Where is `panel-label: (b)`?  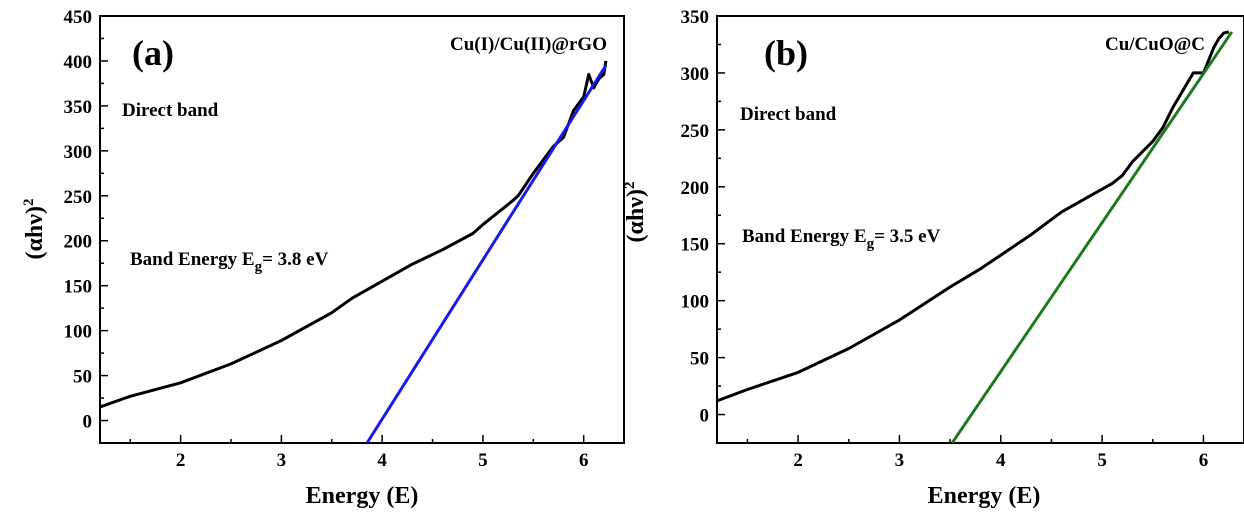
panel-label: (b) is located at coordinates (786, 53).